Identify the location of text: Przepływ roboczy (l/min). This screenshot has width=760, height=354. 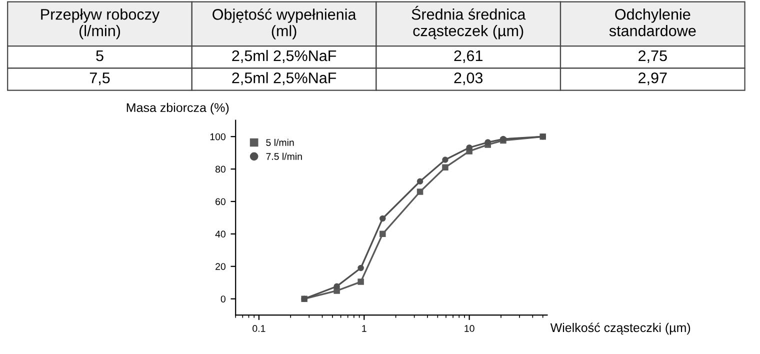
(100, 24).